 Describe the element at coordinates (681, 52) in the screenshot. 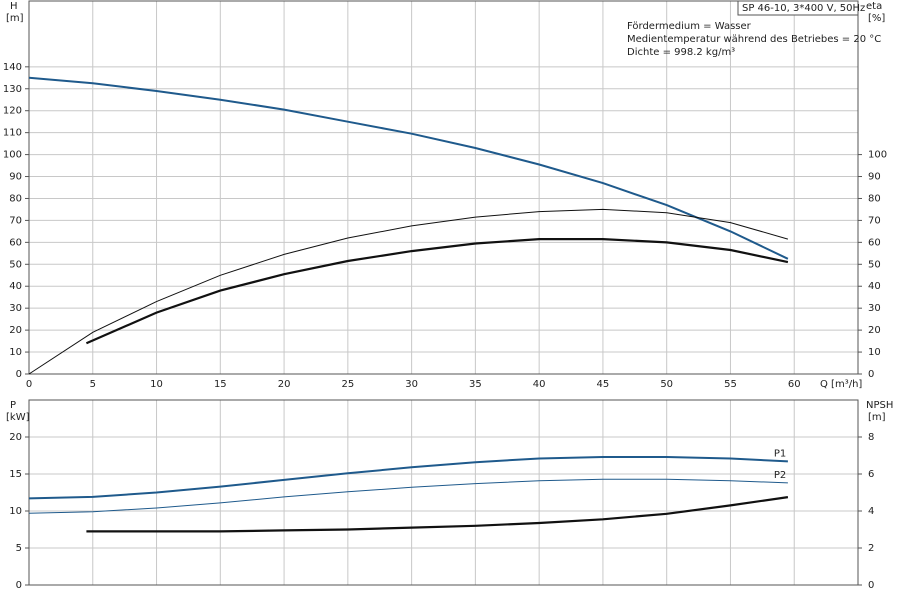

I see `annotation: Dichte = 998.2 kg/m³` at that location.